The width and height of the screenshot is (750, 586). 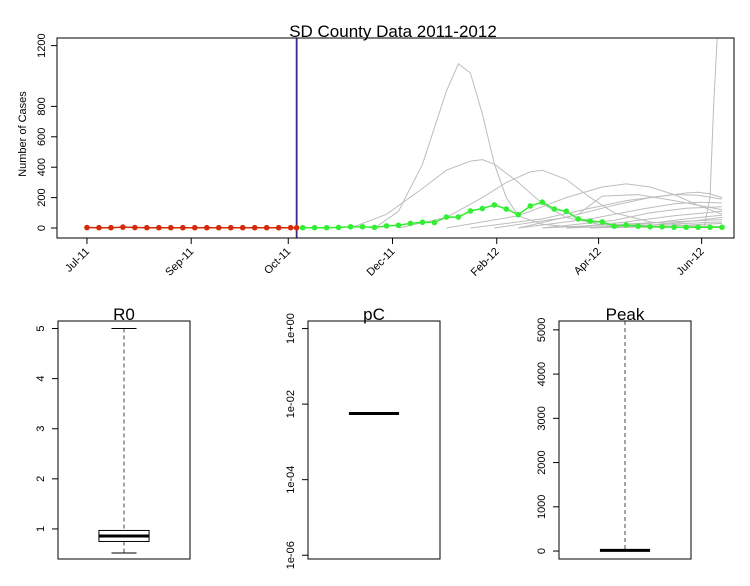 I want to click on y-tick-label: 0, so click(x=542, y=551).